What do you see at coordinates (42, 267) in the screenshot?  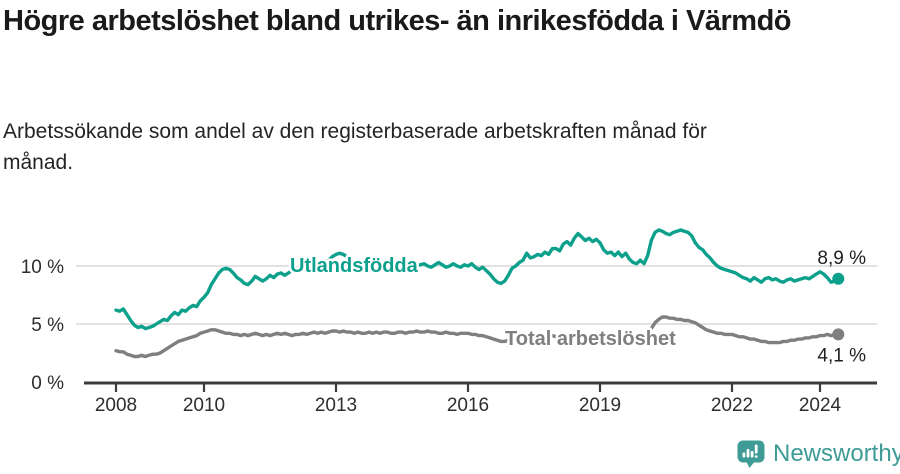 I see `y-tick-label: 10 %` at bounding box center [42, 267].